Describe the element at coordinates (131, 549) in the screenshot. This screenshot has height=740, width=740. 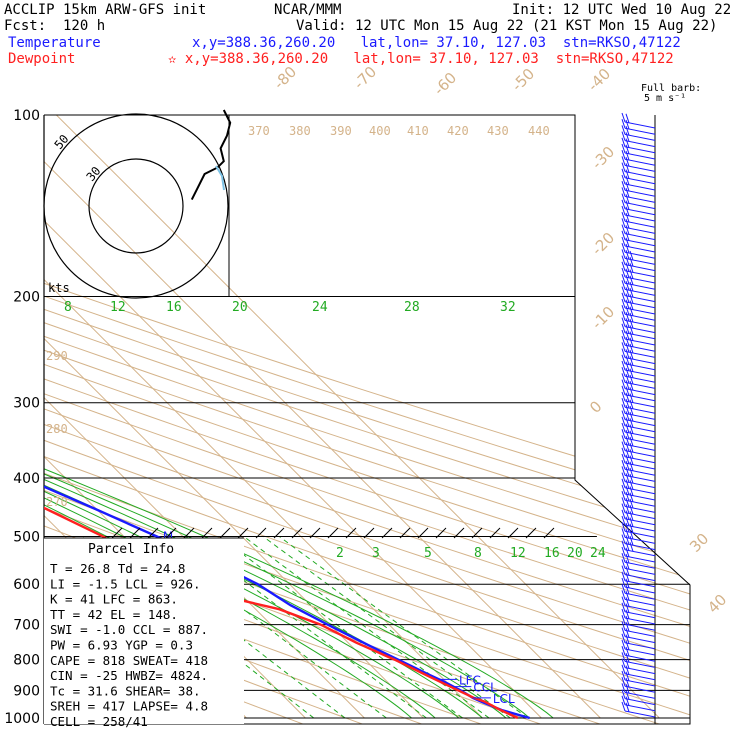
I see `parcel-info-title: Parcel Info` at that location.